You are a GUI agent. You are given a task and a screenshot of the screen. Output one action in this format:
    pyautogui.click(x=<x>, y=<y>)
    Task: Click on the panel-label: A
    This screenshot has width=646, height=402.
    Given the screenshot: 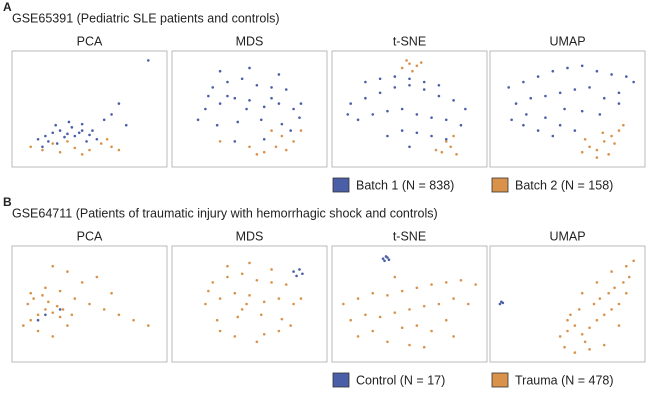 What is the action you would take?
    pyautogui.click(x=7, y=7)
    